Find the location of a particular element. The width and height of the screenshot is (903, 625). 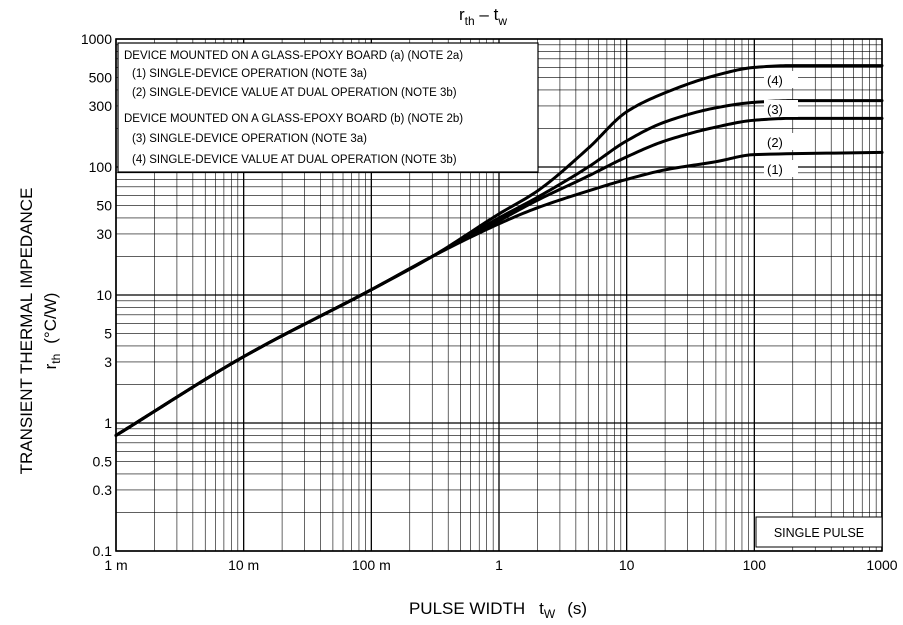

x-axis-title: PULSE WIDTH tW (s) is located at coordinates (498, 610).